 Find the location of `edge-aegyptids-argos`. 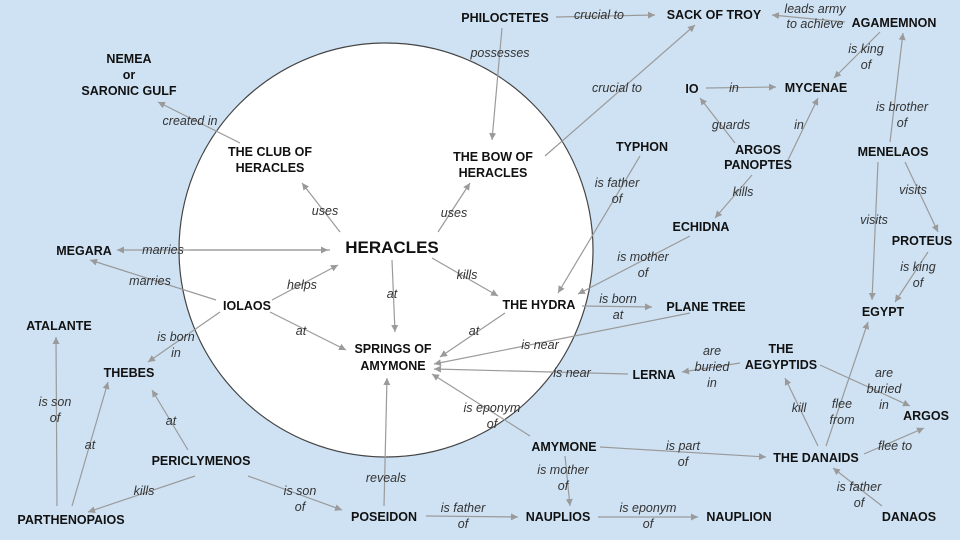

edge-aegyptids-argos is located at coordinates (865, 385).